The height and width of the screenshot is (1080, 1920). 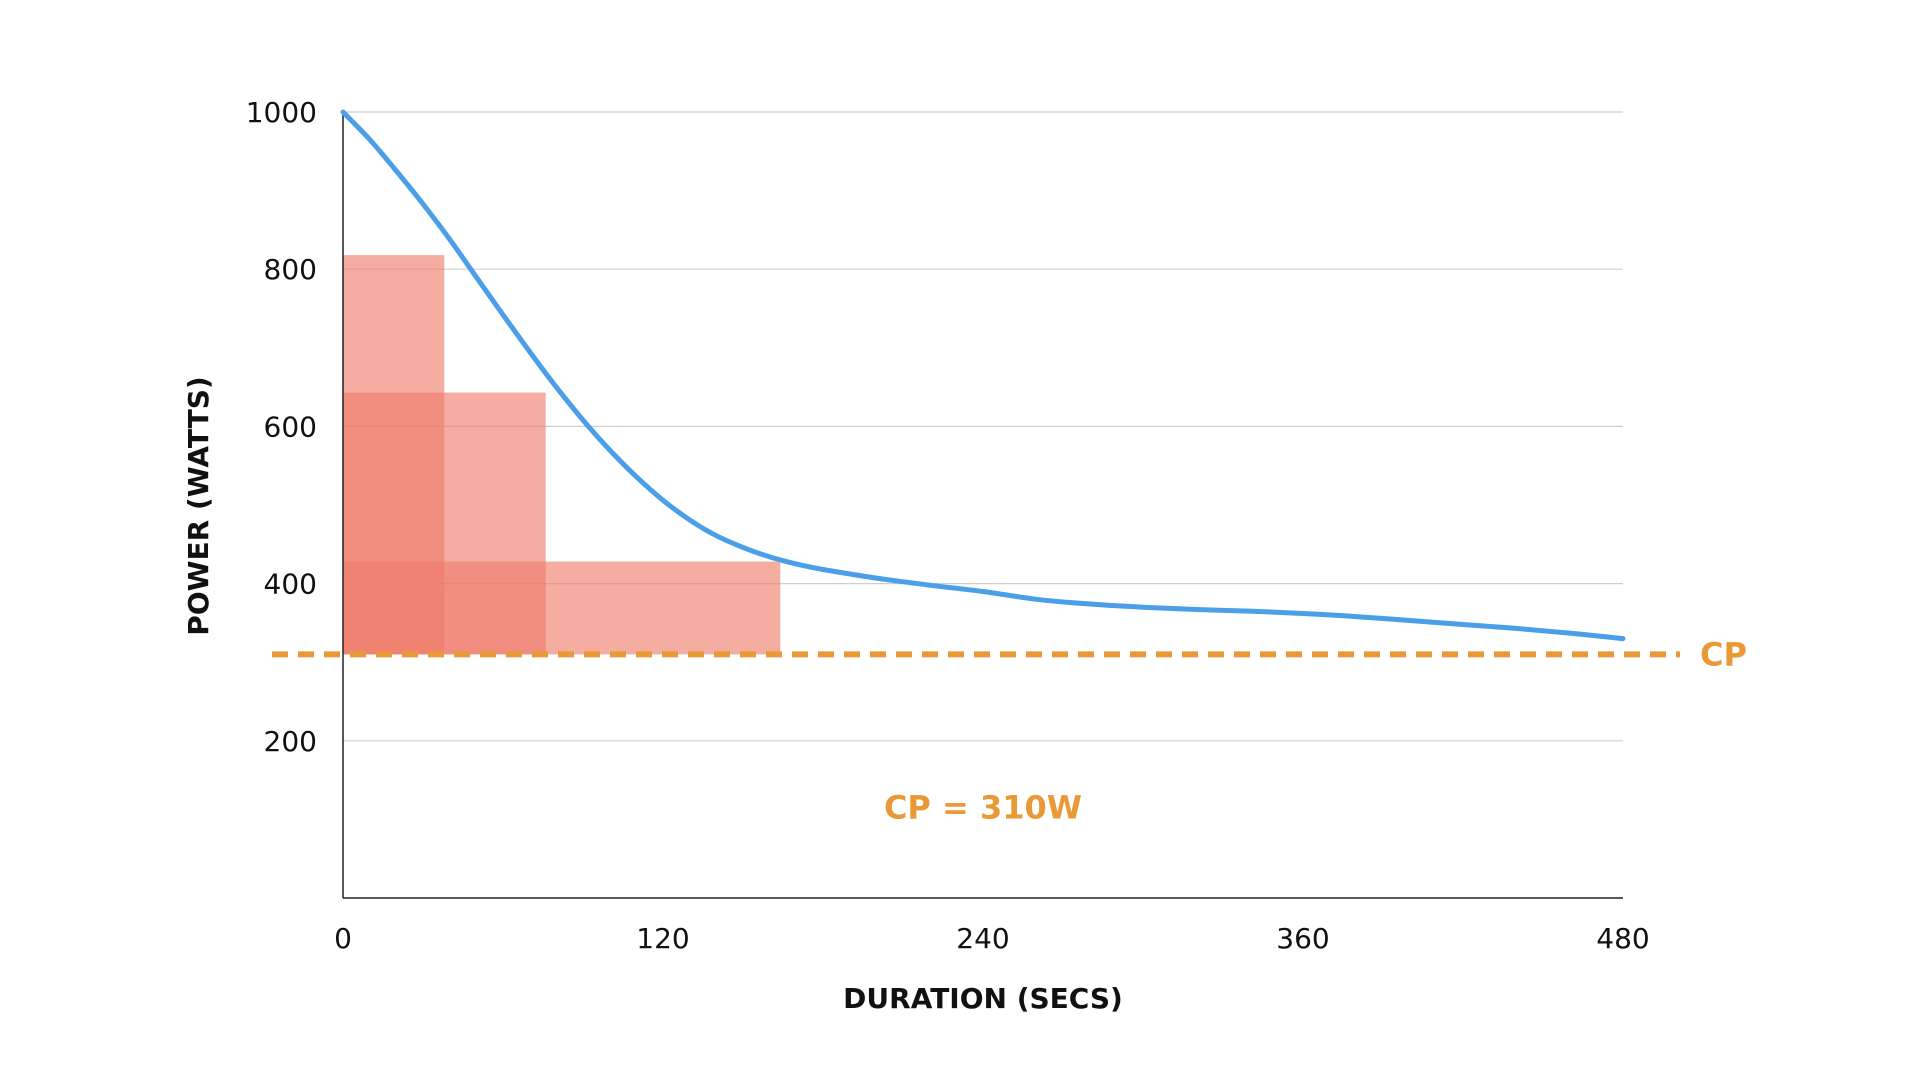 I want to click on y-tick-label: 200, so click(x=290, y=741).